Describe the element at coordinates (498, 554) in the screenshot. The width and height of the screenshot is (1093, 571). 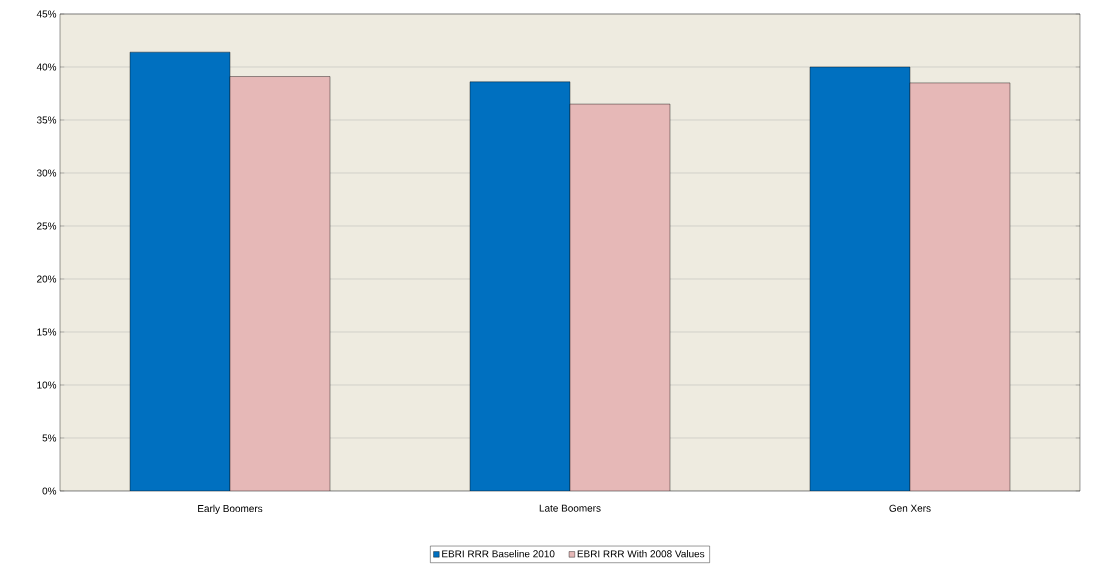
I see `legend-label: EBRI RRR Baseline 2010` at that location.